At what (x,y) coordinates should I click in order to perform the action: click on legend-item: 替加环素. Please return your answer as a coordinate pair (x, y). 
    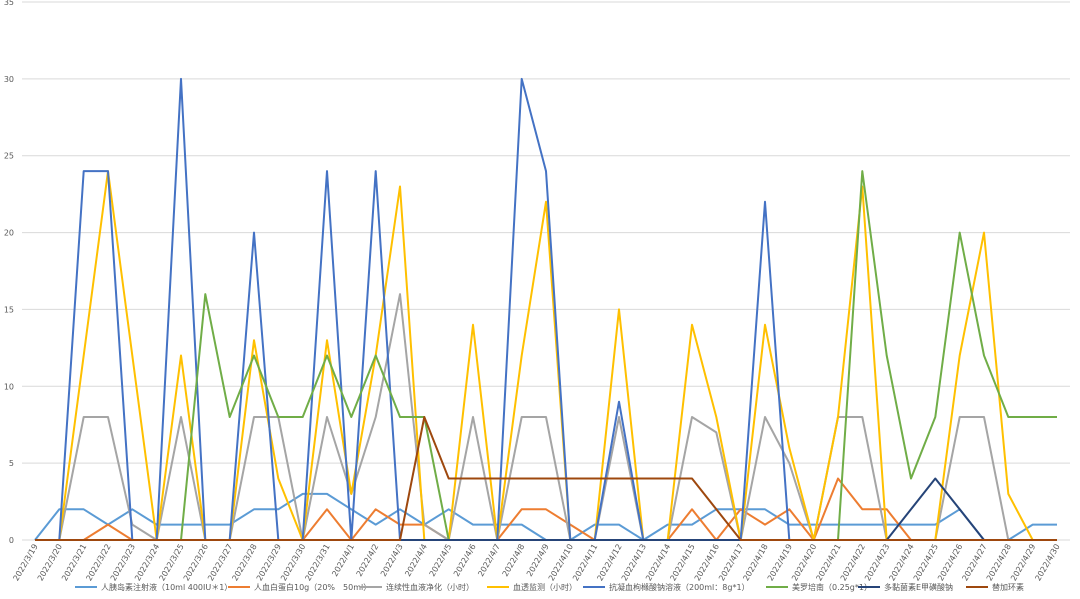
    Looking at the image, I should click on (995, 587).